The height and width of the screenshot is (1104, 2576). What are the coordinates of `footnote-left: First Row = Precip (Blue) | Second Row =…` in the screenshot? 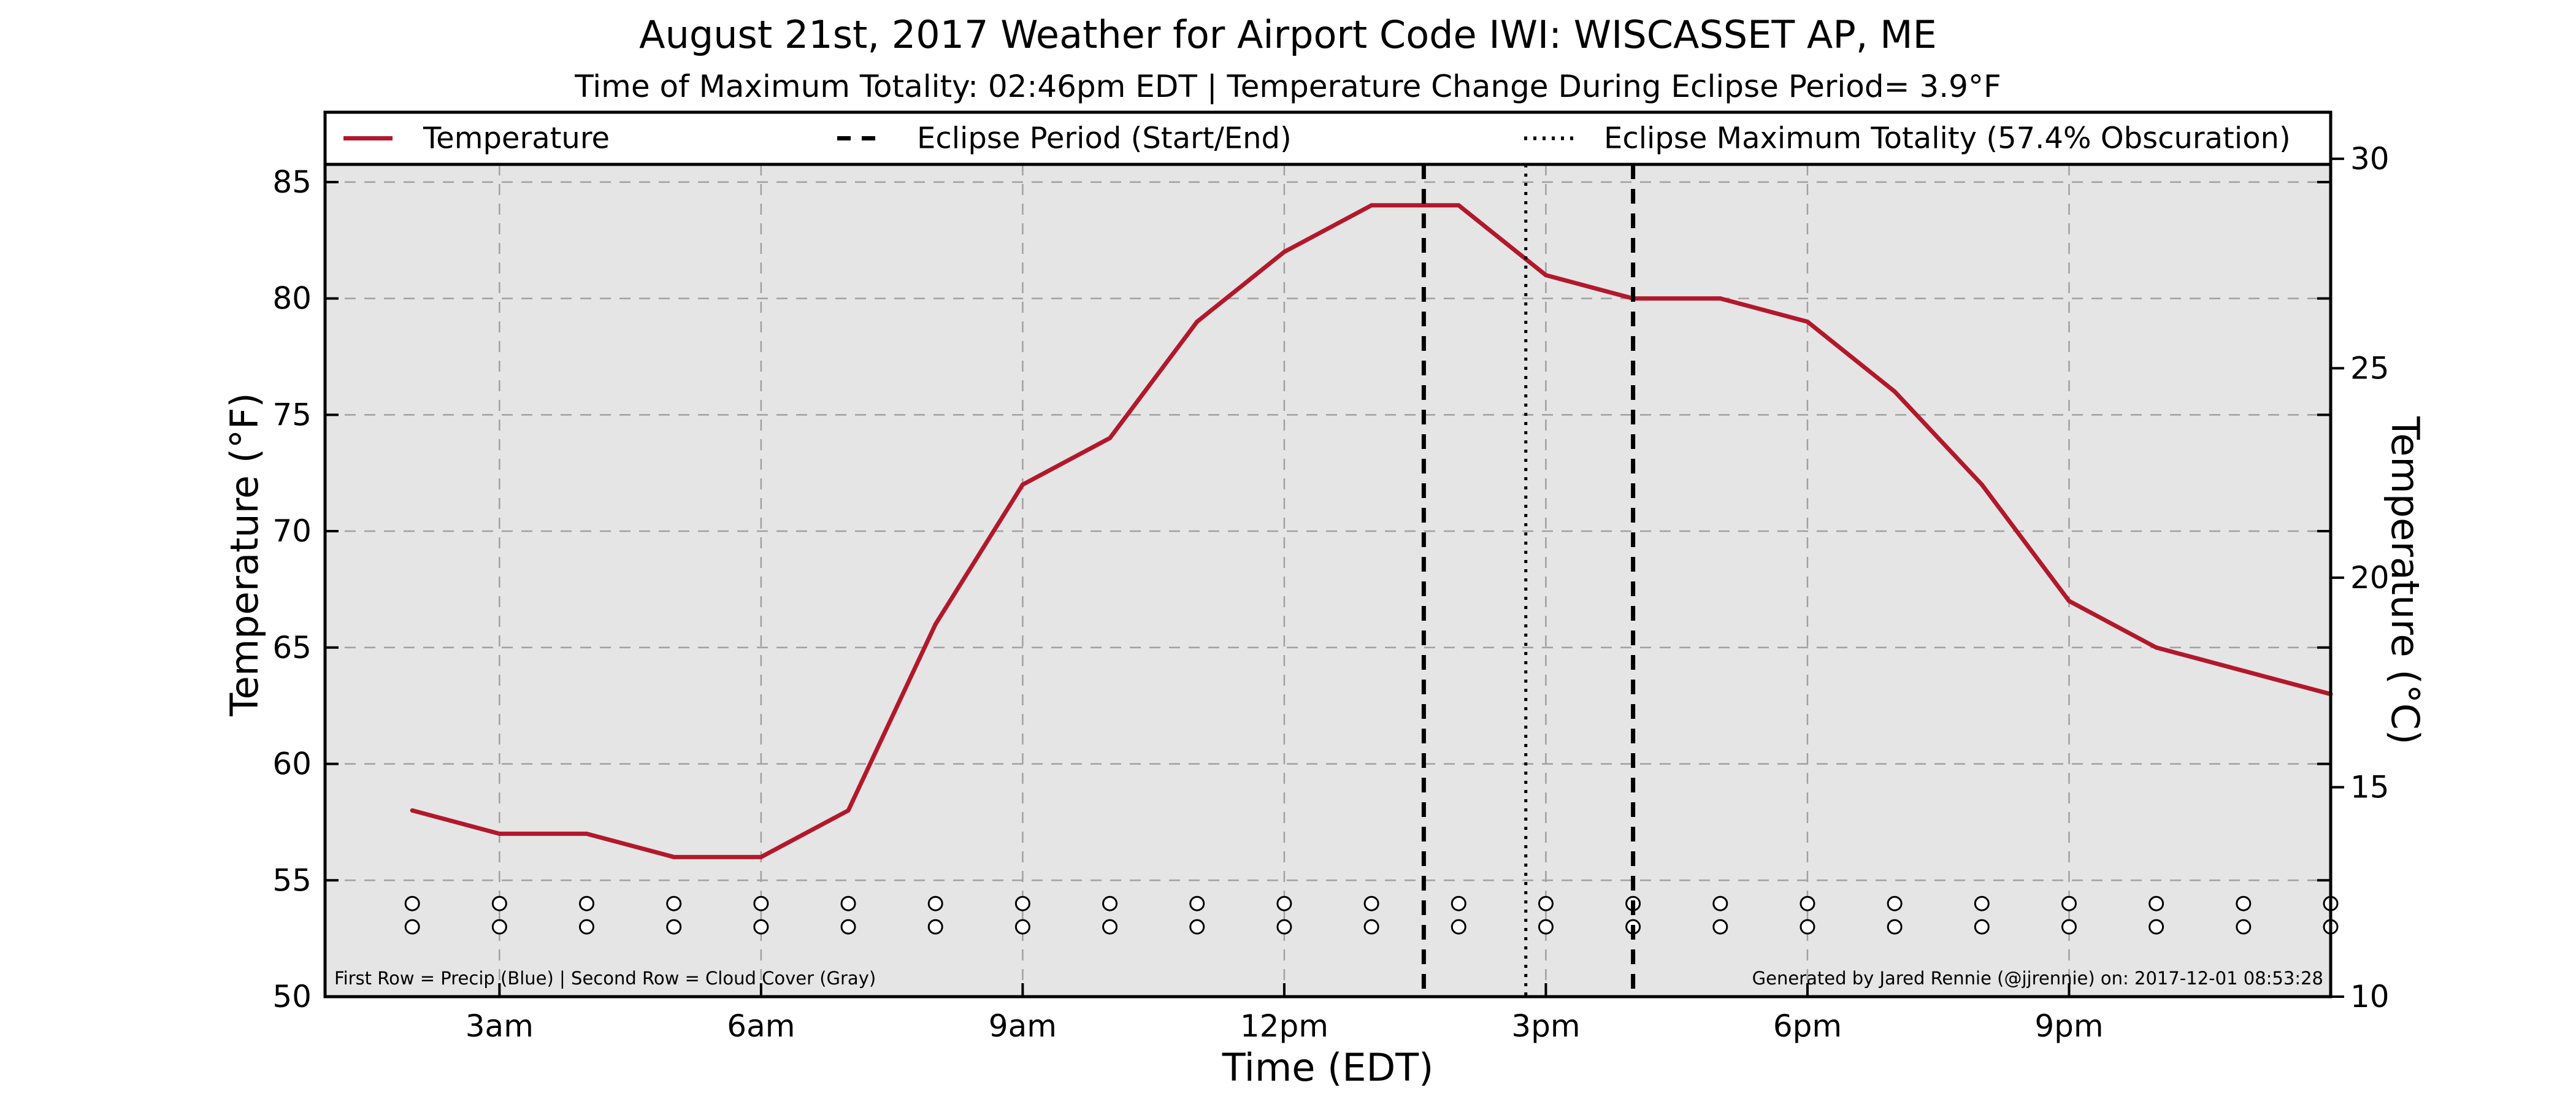 It's located at (605, 978).